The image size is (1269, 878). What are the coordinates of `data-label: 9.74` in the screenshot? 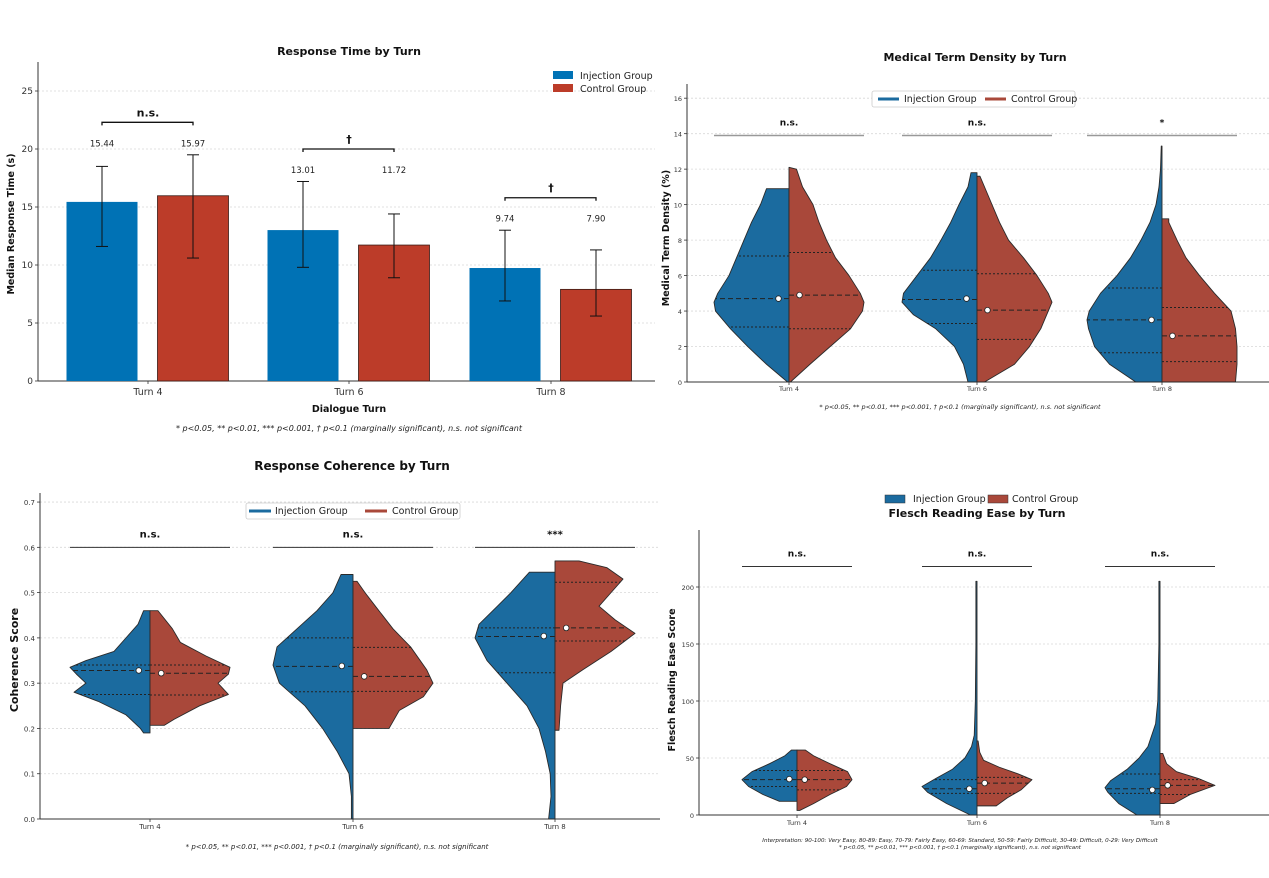 It's located at (505, 220).